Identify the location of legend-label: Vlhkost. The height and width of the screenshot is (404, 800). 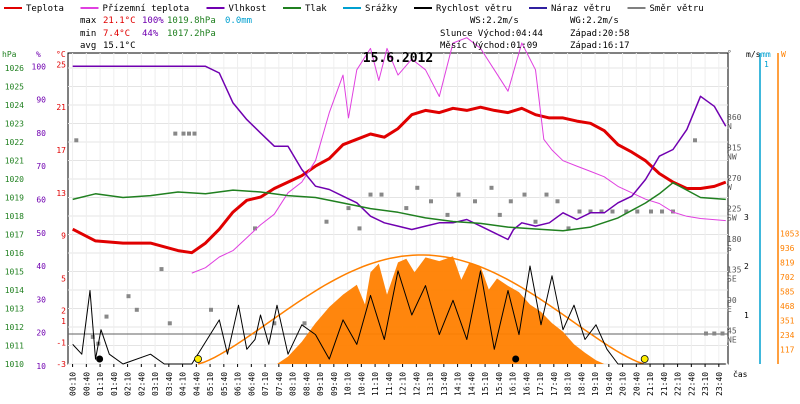
(248, 9).